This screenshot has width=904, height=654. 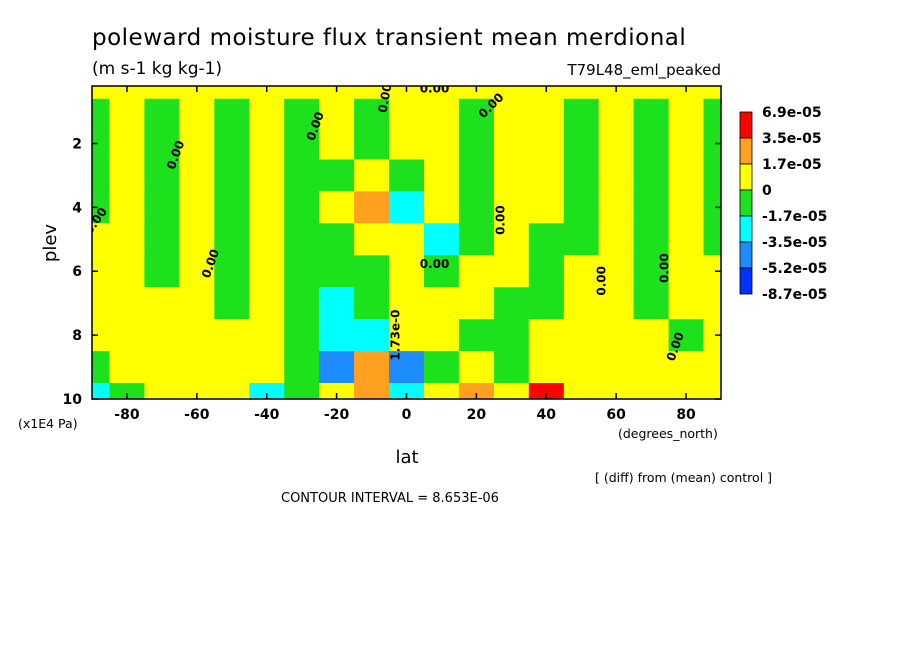 What do you see at coordinates (616, 415) in the screenshot?
I see `x-tick-label: 60` at bounding box center [616, 415].